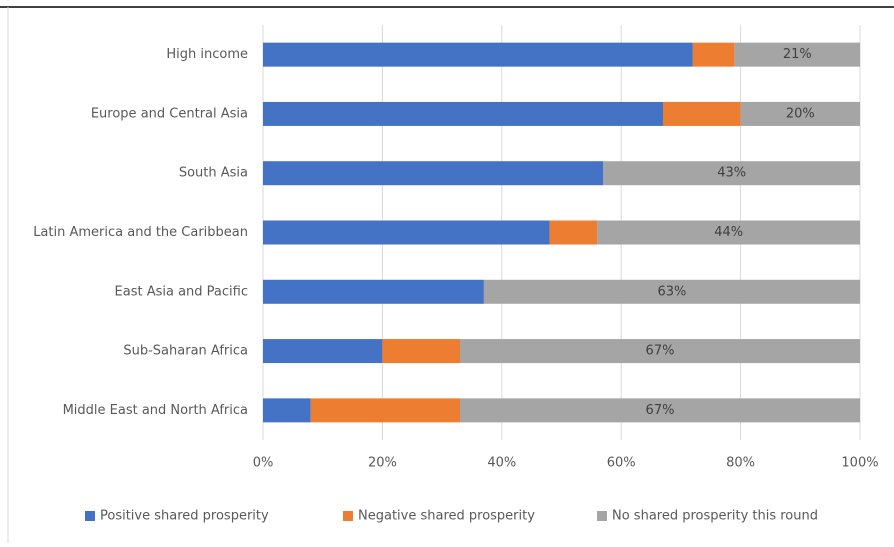  What do you see at coordinates (181, 291) in the screenshot?
I see `y-tick-label: East Asia and Pacific` at bounding box center [181, 291].